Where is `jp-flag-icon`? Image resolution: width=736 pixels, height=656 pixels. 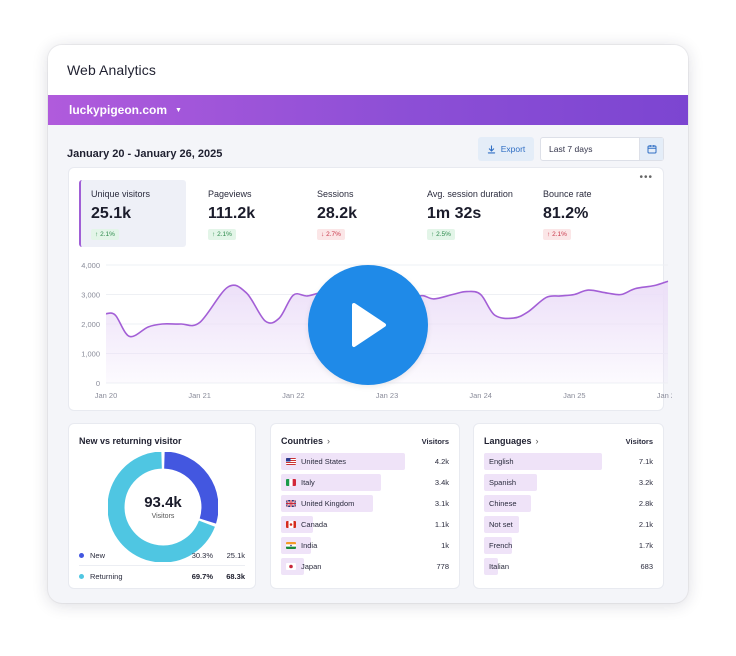 jp-flag-icon is located at coordinates (291, 566).